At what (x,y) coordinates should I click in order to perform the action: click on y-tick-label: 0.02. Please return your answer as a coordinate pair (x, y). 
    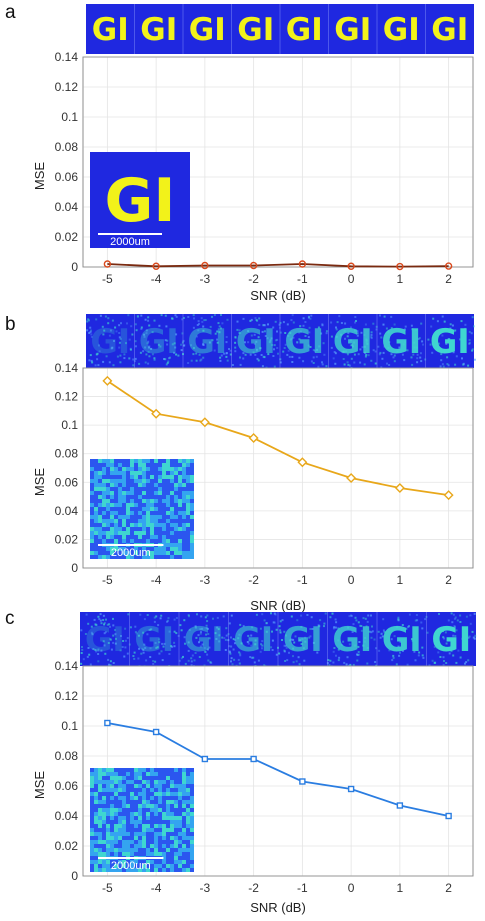
    Looking at the image, I should click on (67, 846).